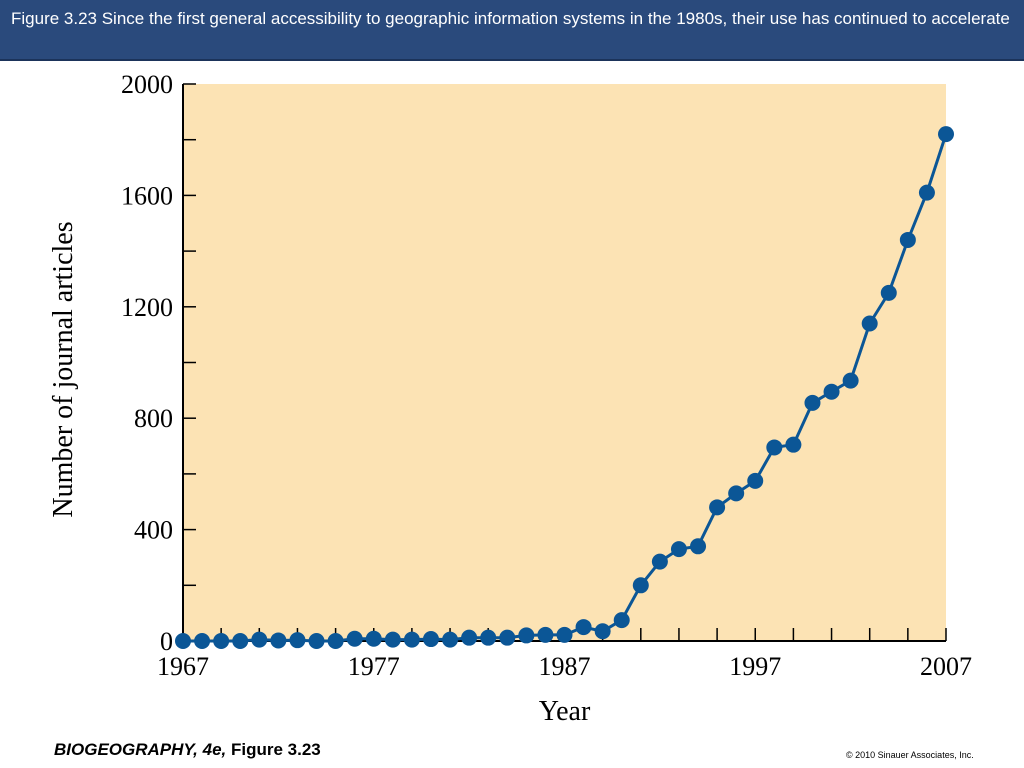  I want to click on y-axis-label: Number of journal articles, so click(63, 369).